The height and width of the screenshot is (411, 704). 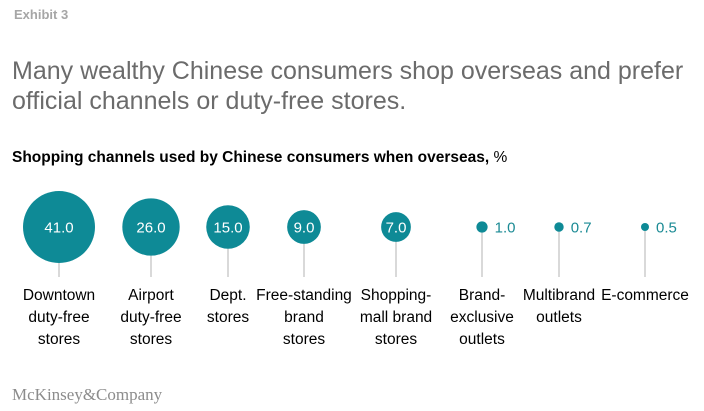 I want to click on category-label: Downtown, so click(x=59, y=295).